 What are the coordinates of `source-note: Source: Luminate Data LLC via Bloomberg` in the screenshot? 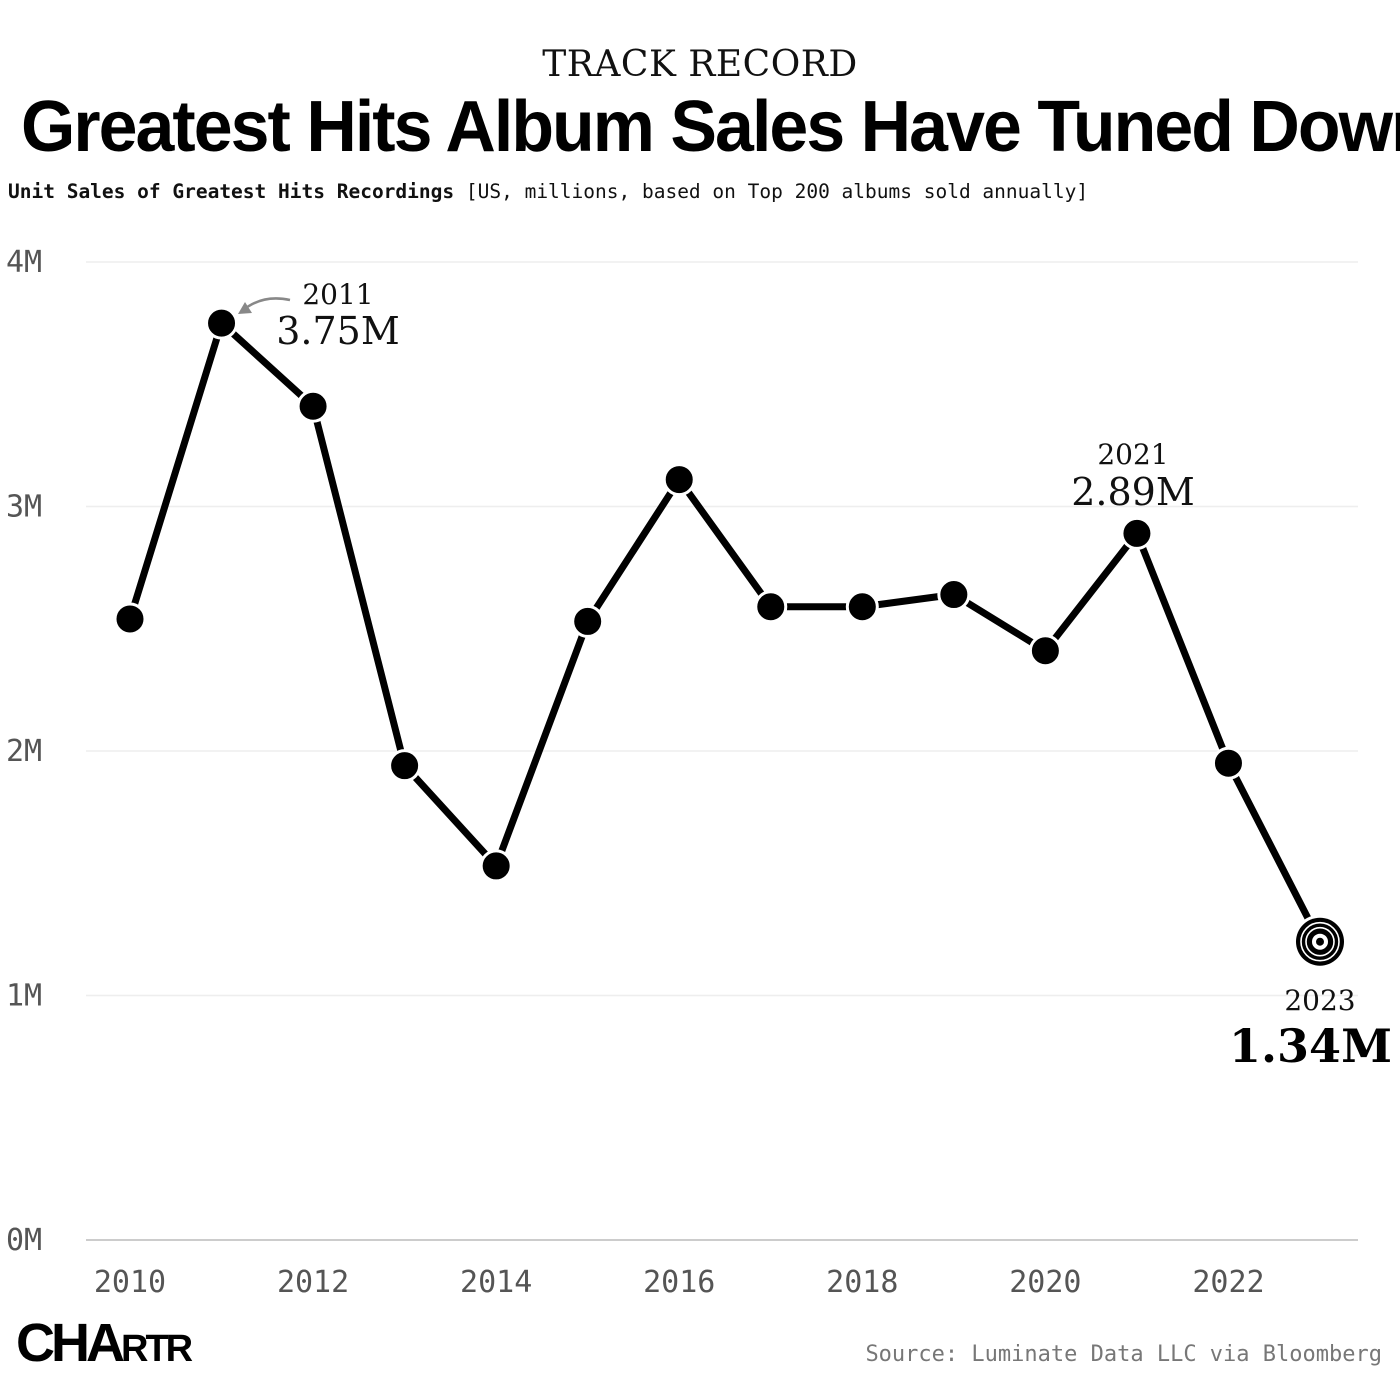 It's located at (1123, 1354).